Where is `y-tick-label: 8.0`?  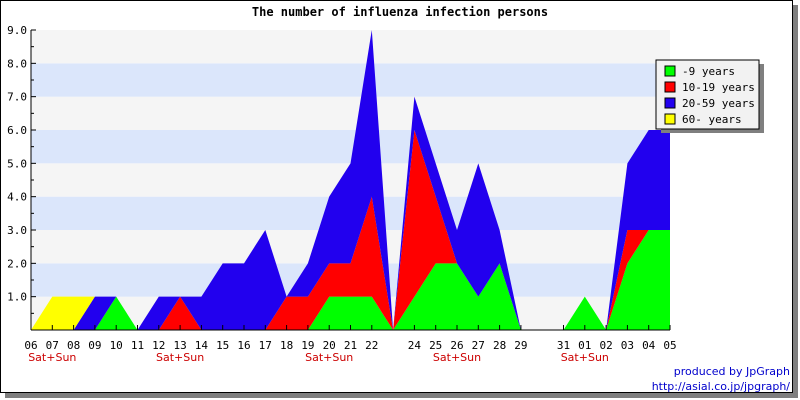 y-tick-label: 8.0 is located at coordinates (17, 63).